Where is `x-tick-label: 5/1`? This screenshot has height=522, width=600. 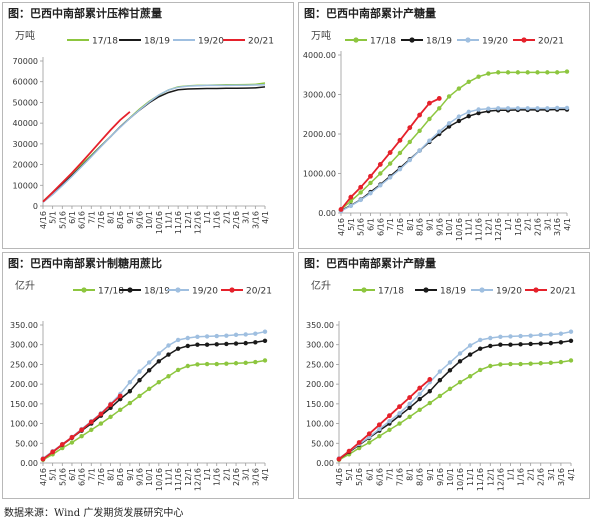
x-tick-label: 5/1 is located at coordinates (351, 224).